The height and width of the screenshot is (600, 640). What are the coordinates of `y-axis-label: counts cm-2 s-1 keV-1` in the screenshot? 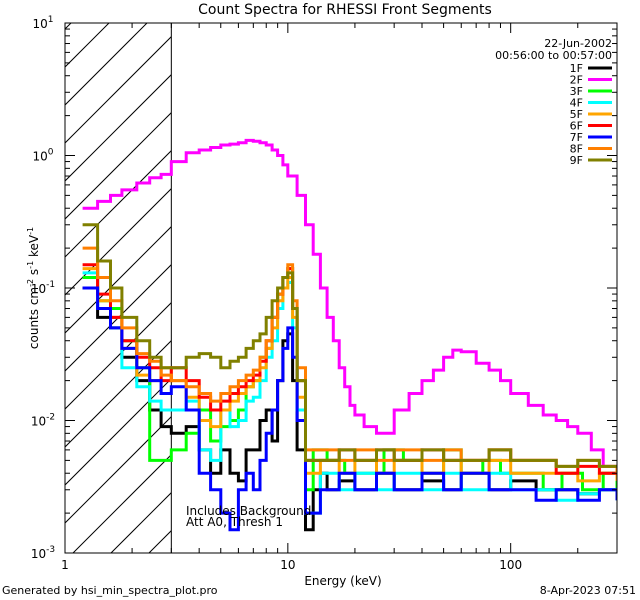 It's located at (33, 288).